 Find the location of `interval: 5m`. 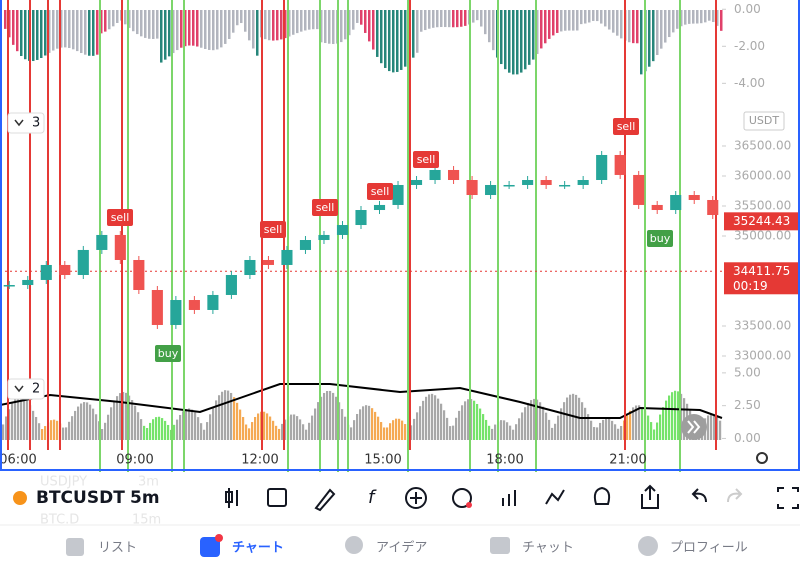

interval: 5m is located at coordinates (145, 498).